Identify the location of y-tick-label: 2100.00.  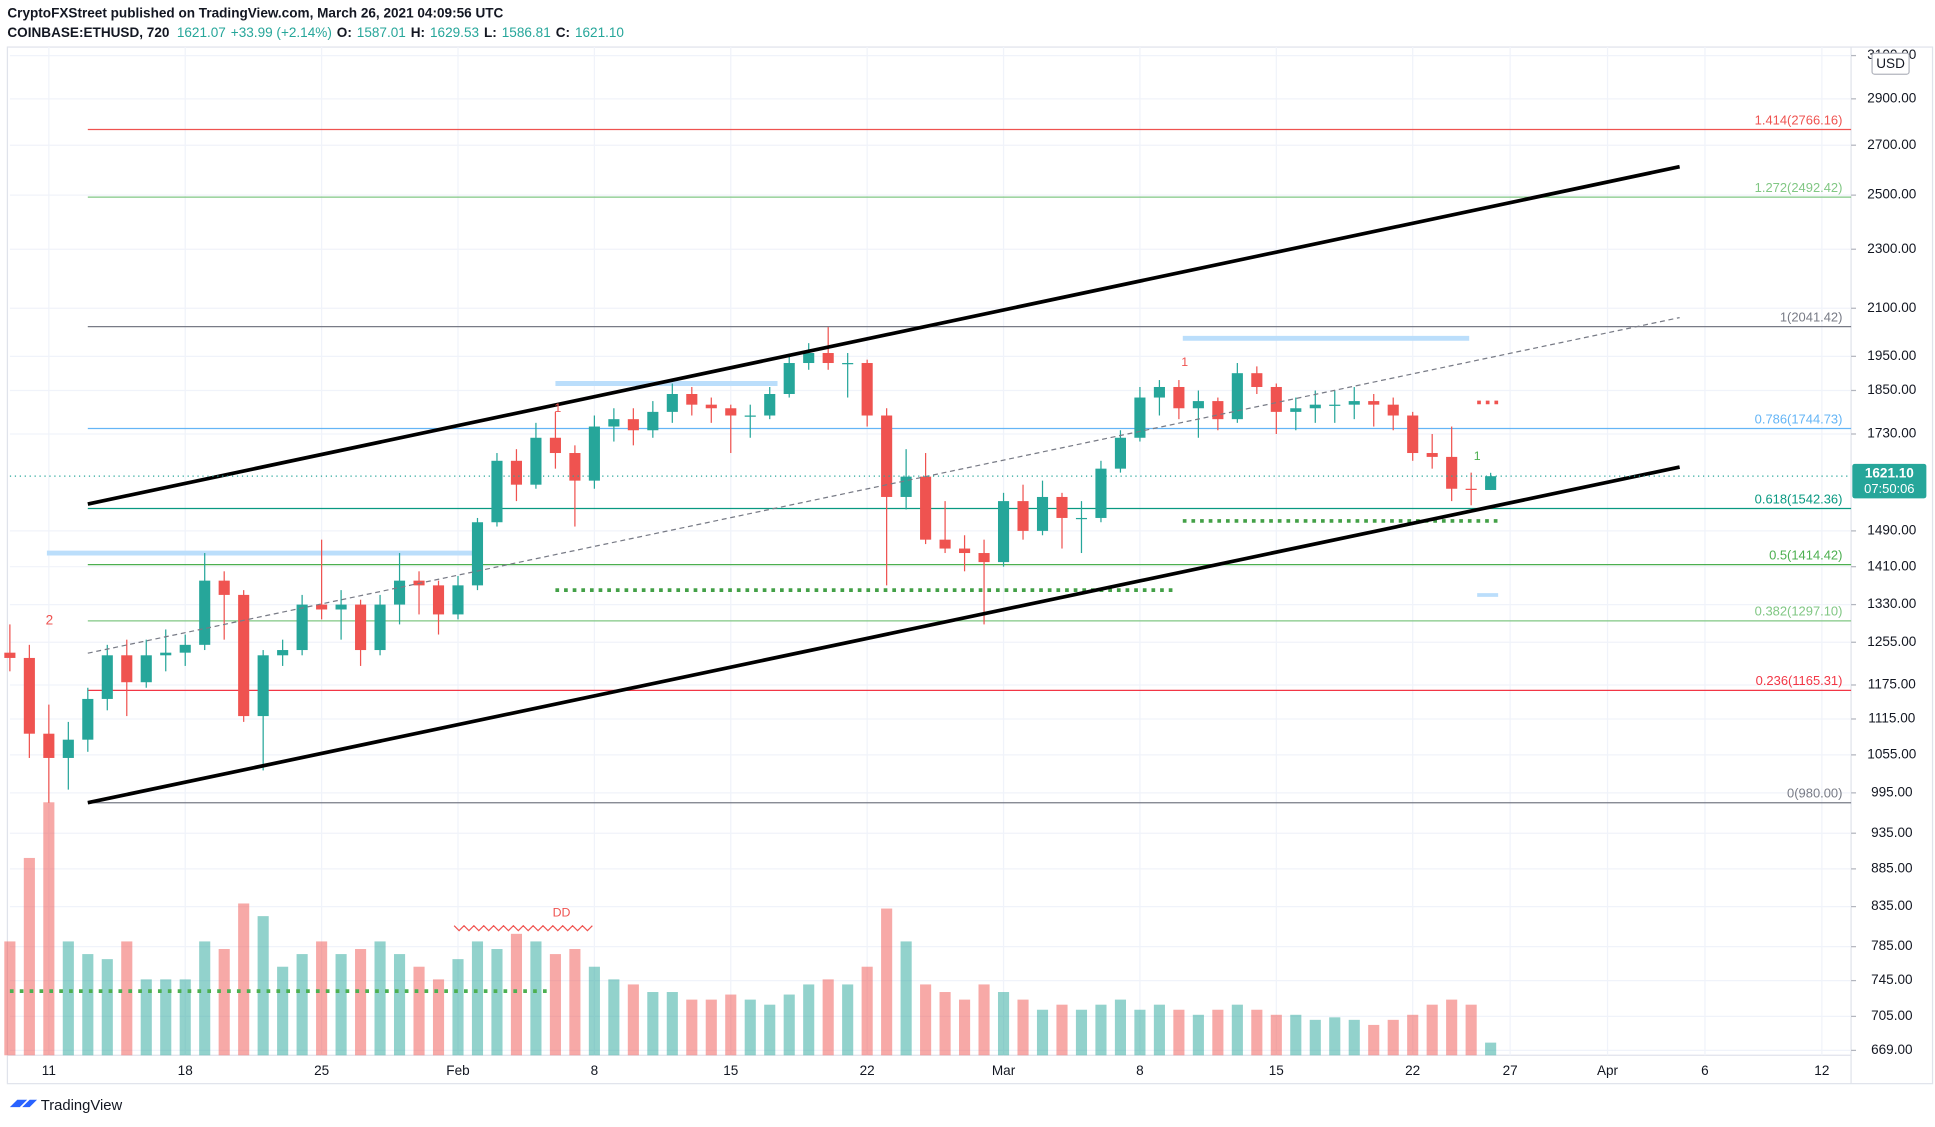
(1891, 307).